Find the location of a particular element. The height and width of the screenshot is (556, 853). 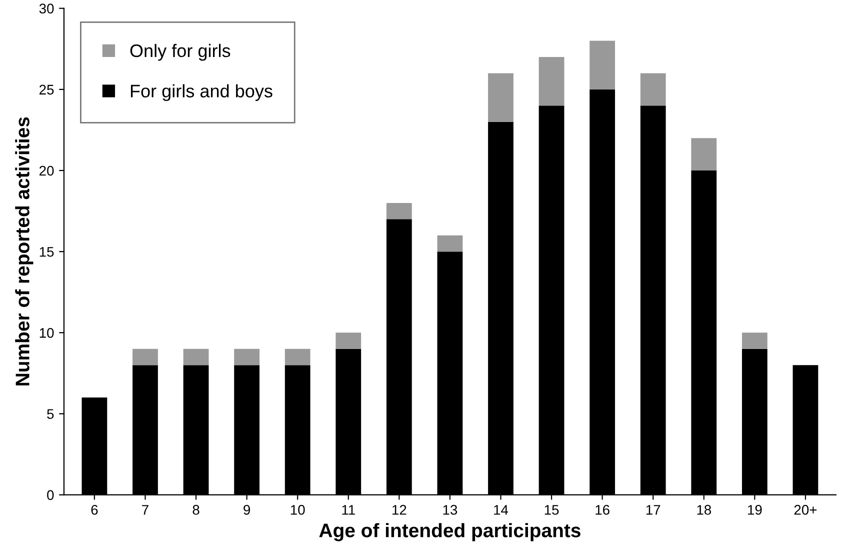

y-tick-label: 10 is located at coordinates (47, 333).